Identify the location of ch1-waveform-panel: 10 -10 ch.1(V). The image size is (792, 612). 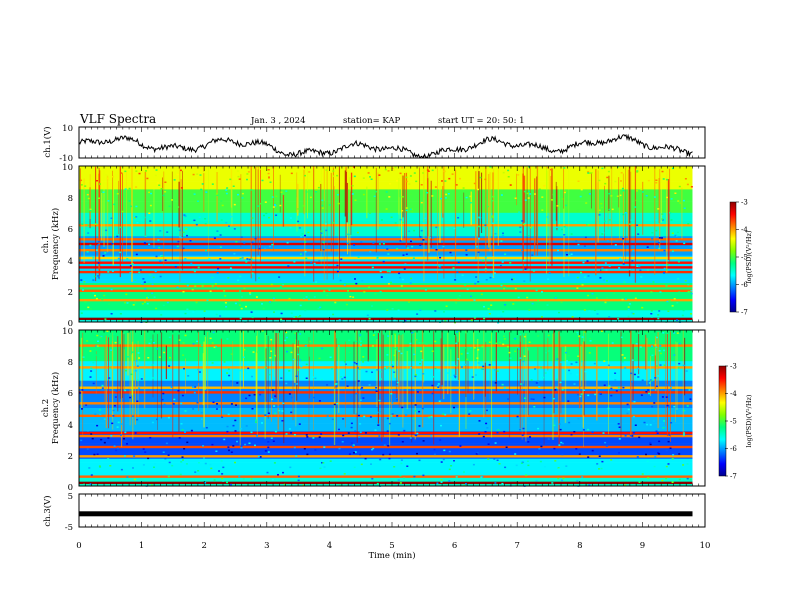
(374, 144).